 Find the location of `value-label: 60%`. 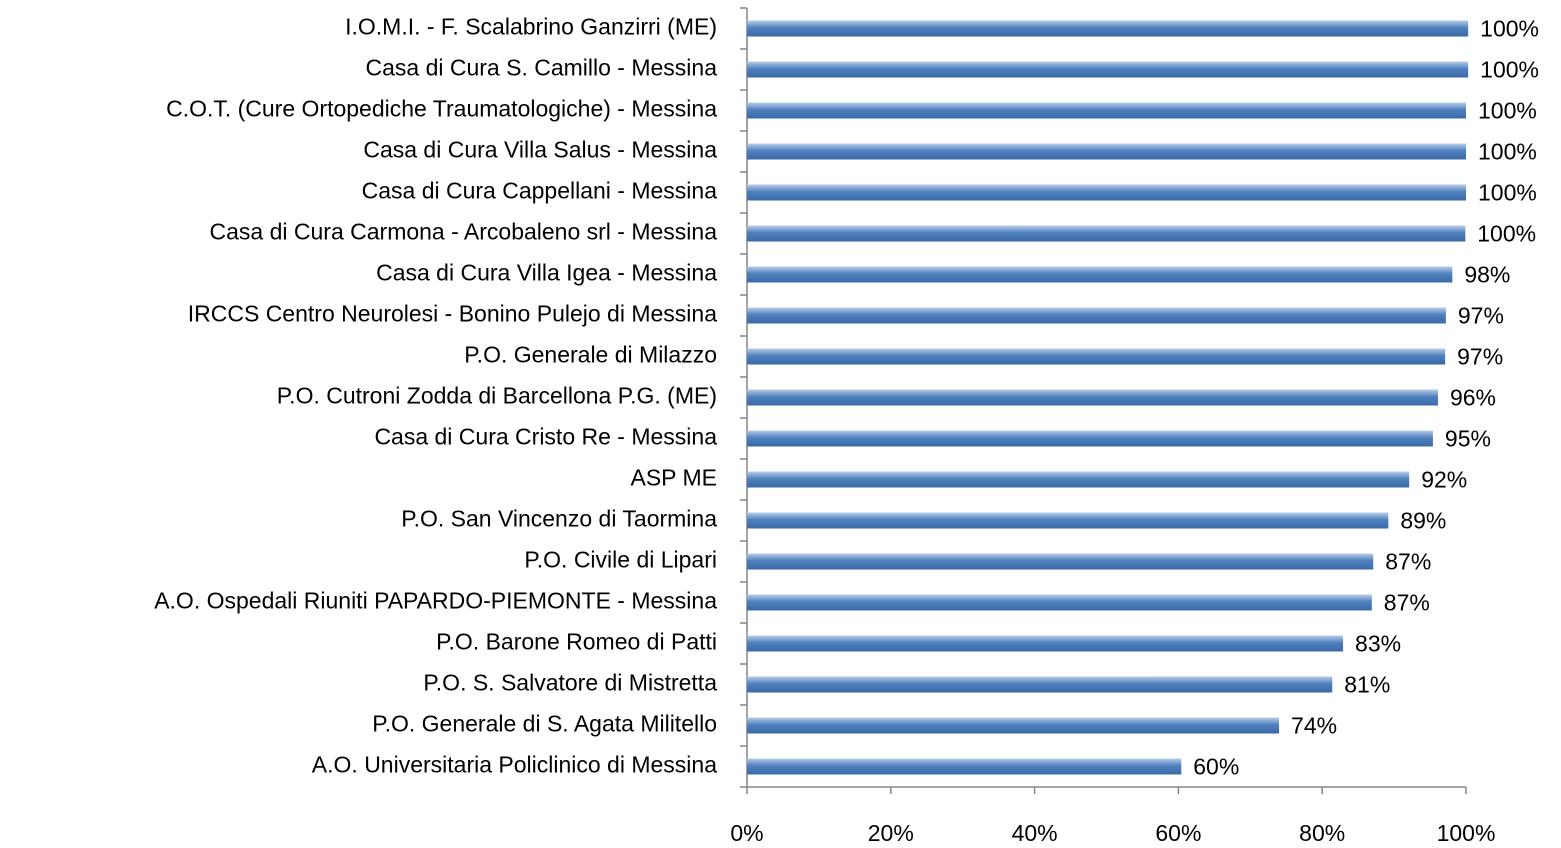

value-label: 60% is located at coordinates (1216, 767).